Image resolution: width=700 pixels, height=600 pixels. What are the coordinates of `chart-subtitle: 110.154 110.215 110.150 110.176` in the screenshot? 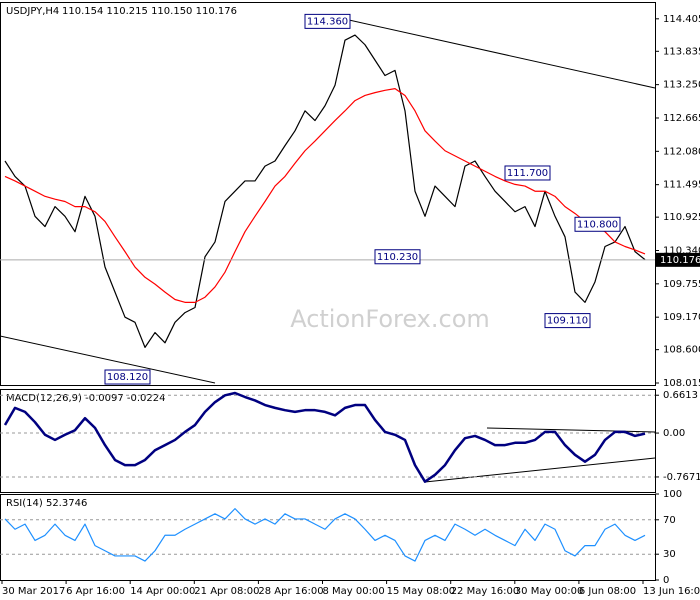 It's located at (149, 11).